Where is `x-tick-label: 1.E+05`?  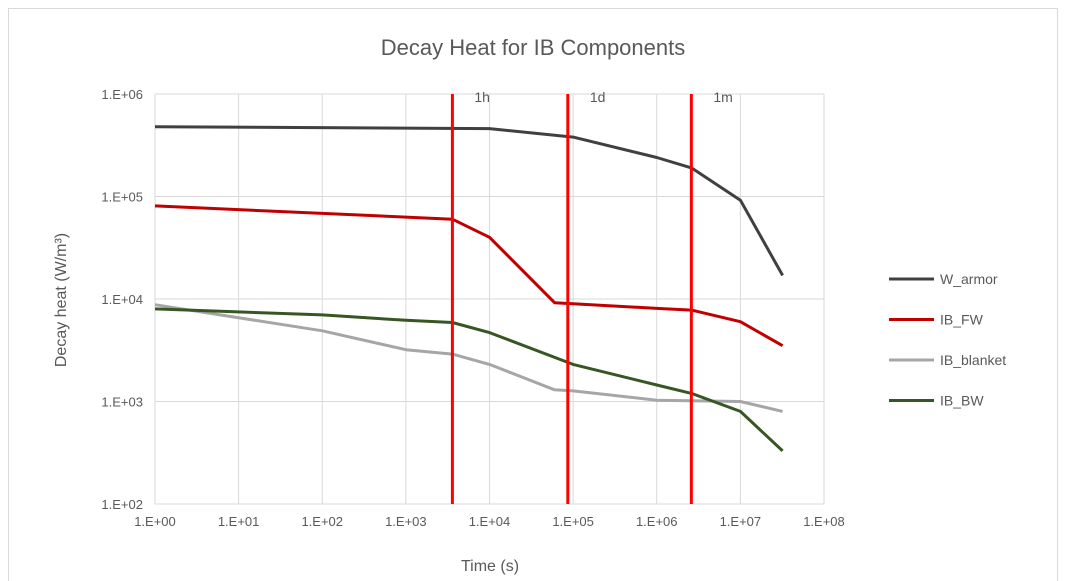
x-tick-label: 1.E+05 is located at coordinates (573, 521).